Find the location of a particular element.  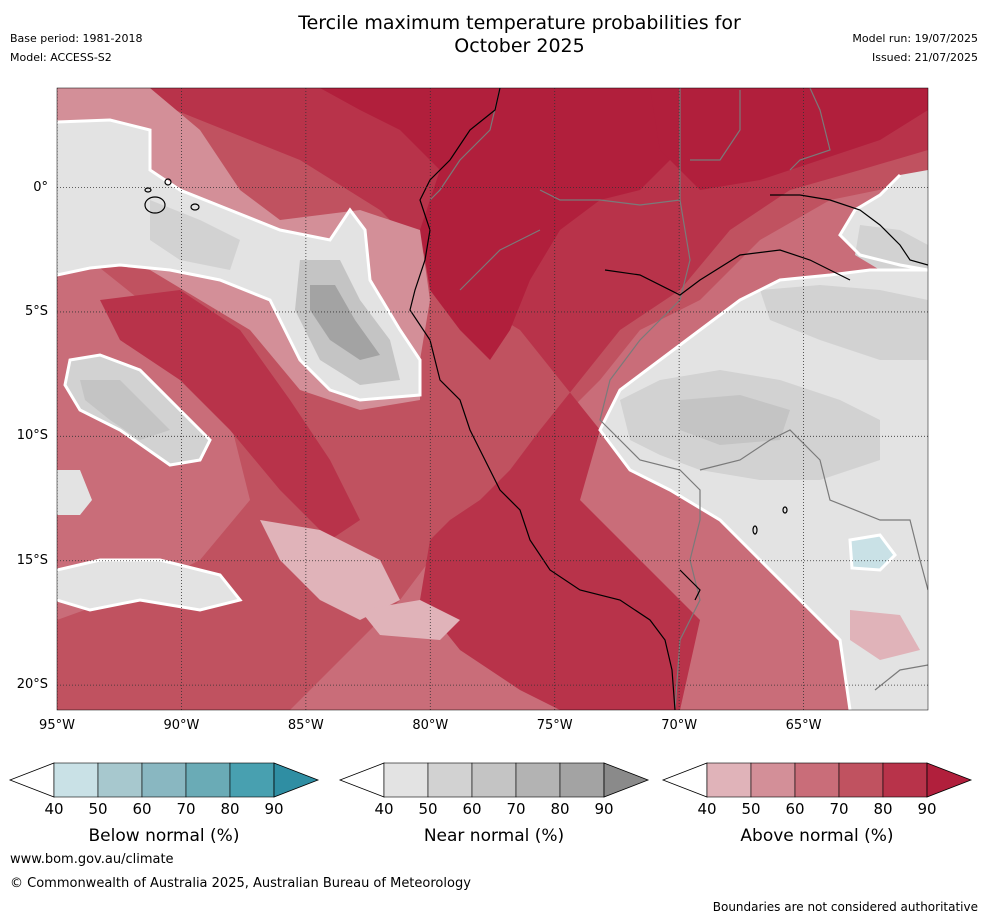

near-40-50-edge is located at coordinates (74, 492).